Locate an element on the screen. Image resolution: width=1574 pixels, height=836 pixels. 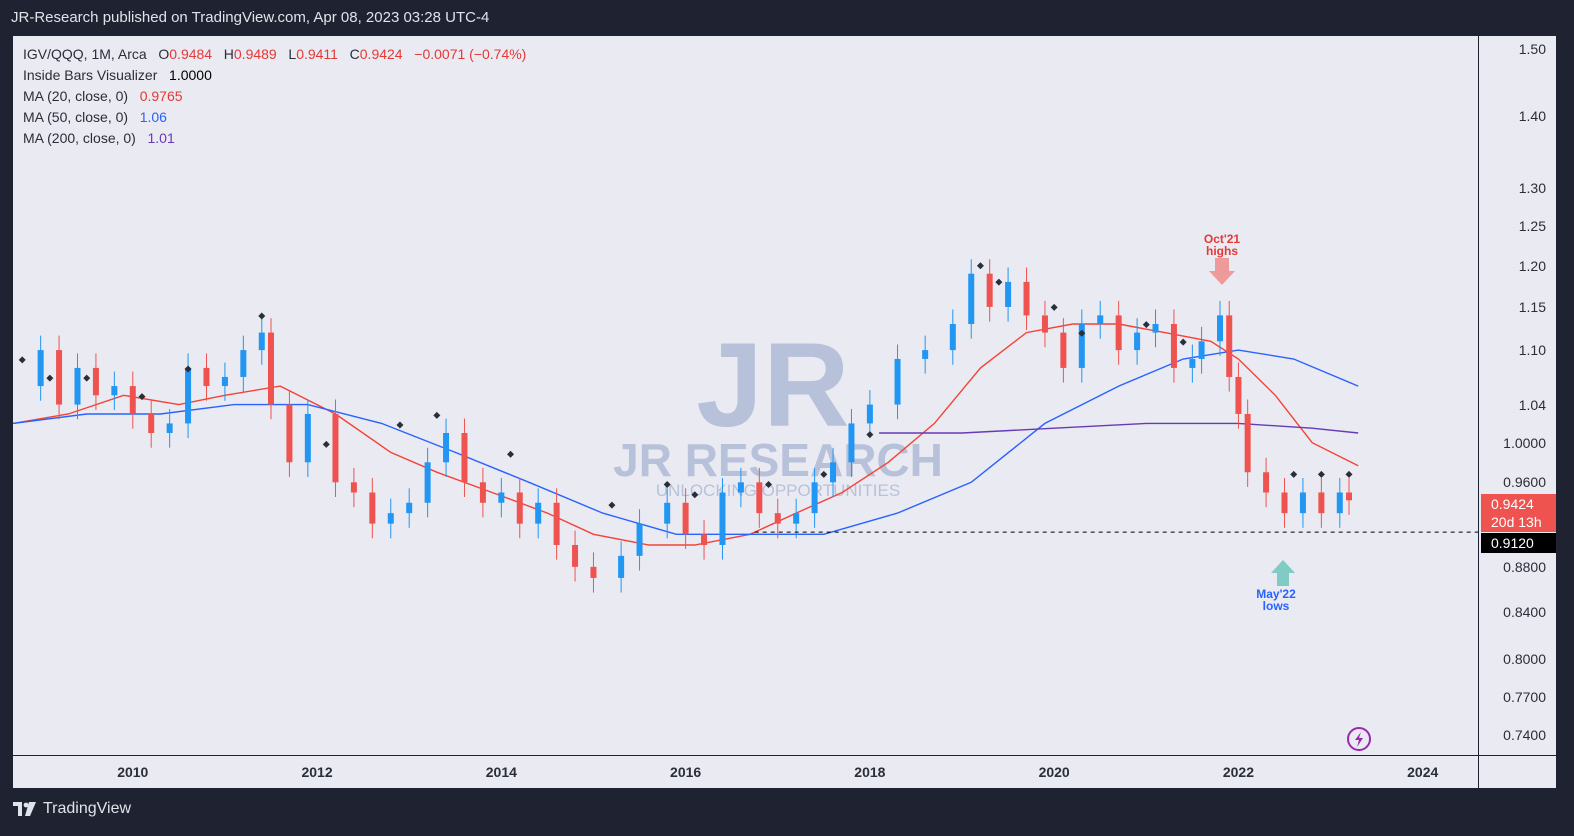
ma200-line is located at coordinates (1119, 428).